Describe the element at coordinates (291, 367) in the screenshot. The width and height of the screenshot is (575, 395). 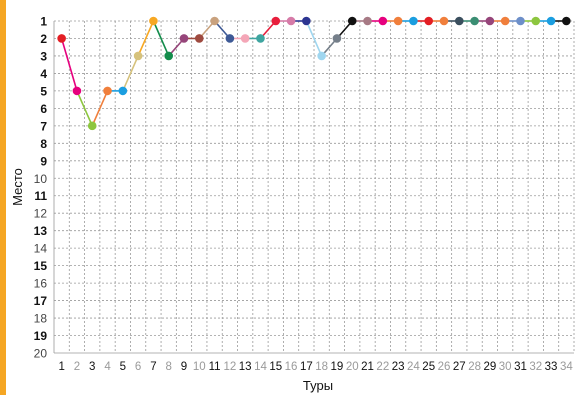
I see `x-tick-label: 16` at that location.